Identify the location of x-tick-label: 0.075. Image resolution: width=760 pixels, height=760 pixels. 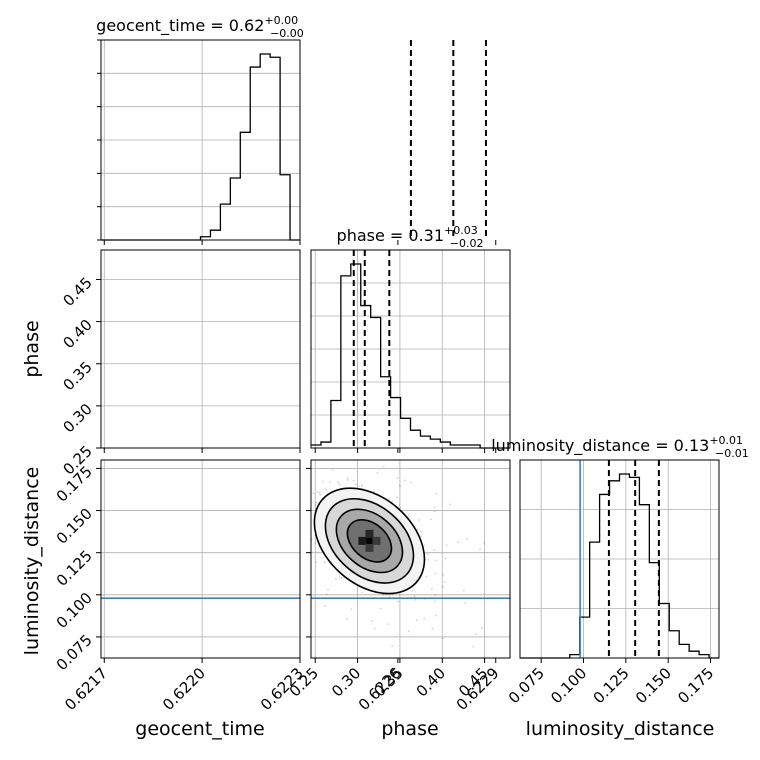
(526, 685).